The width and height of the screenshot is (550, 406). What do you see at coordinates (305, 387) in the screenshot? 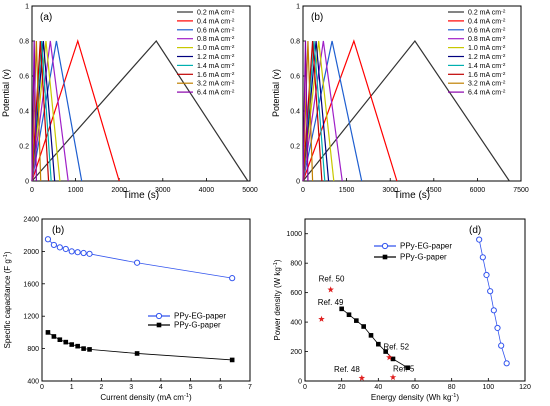
I see `x-tick-label: 0` at bounding box center [305, 387].